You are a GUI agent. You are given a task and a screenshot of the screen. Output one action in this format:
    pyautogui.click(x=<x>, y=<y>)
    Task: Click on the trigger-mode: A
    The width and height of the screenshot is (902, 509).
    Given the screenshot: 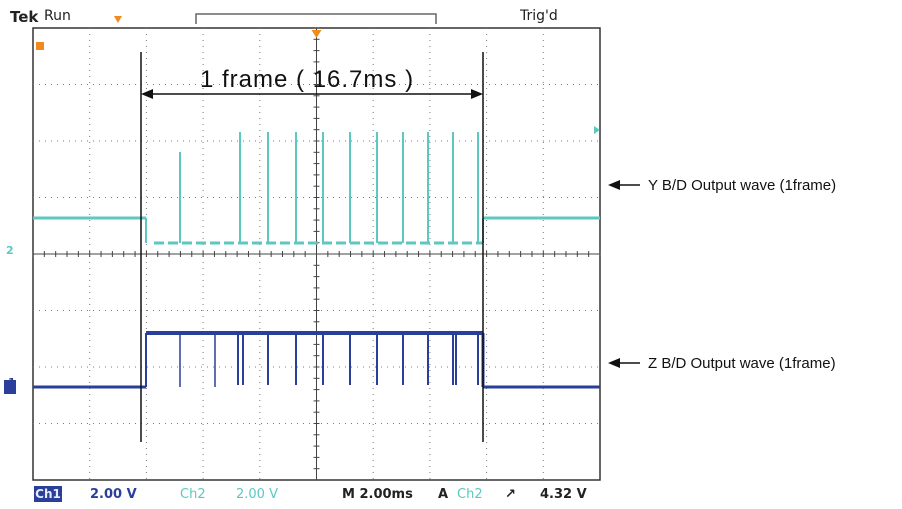 What is the action you would take?
    pyautogui.click(x=443, y=494)
    